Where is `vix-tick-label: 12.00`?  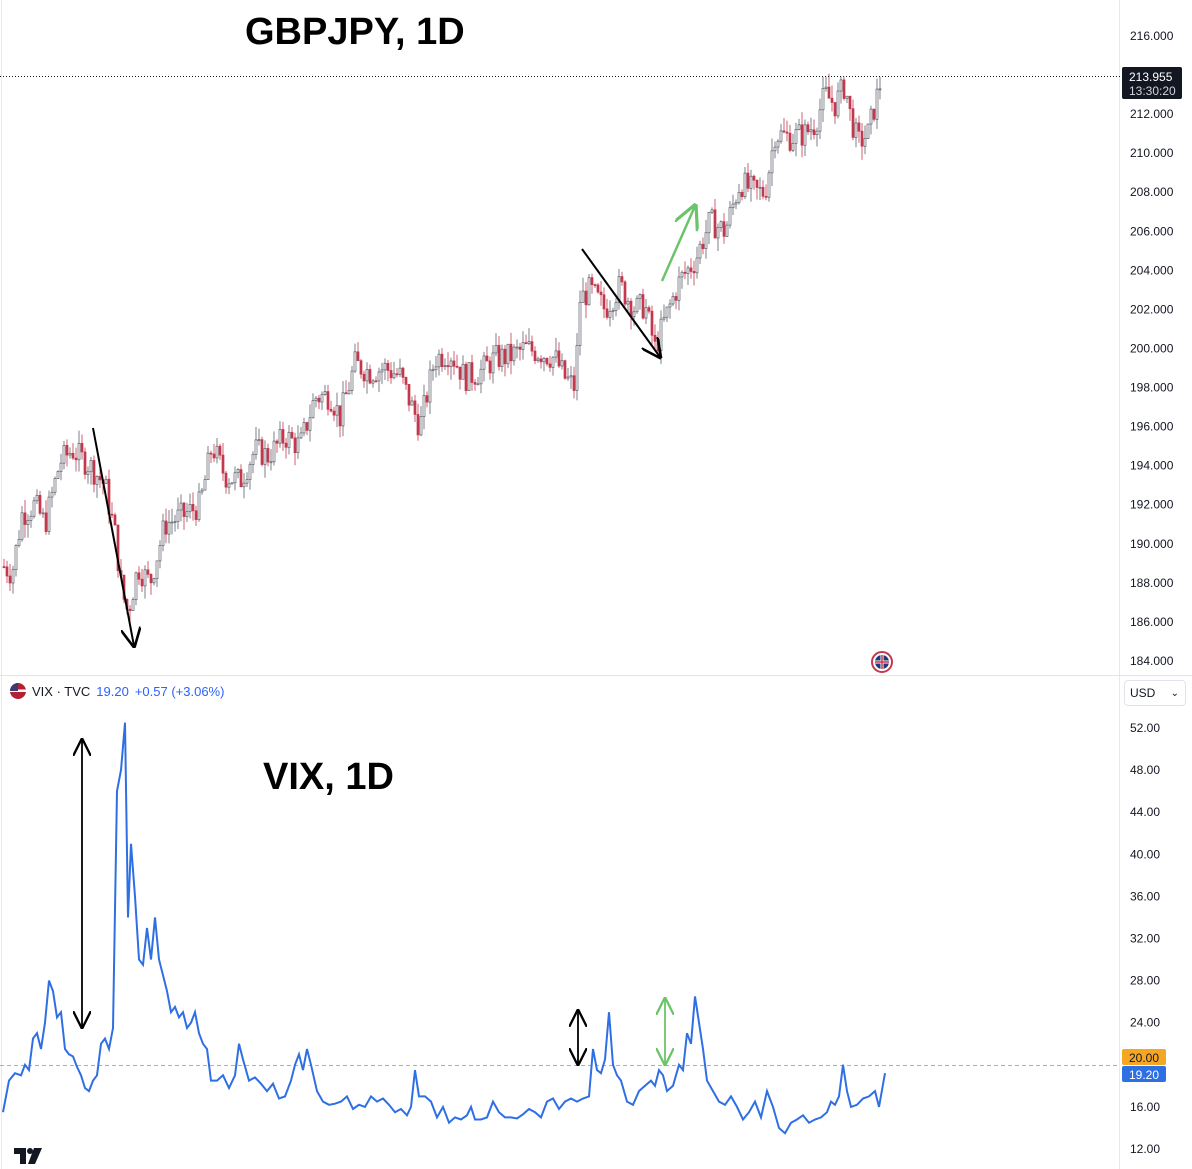 vix-tick-label: 12.00 is located at coordinates (1145, 1149).